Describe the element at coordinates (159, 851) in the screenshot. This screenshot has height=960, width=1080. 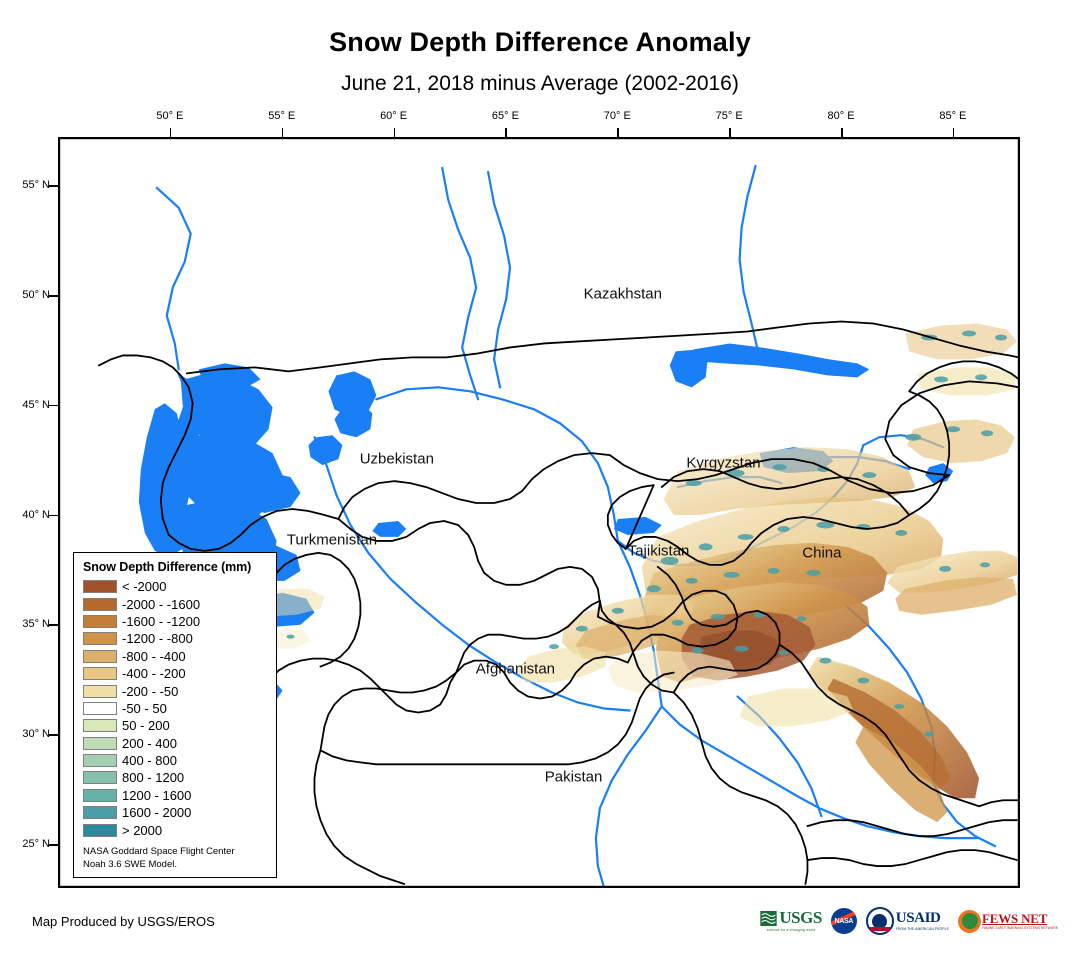
I see `legend-note-line-1: NASA Goddard Space Flight Center` at that location.